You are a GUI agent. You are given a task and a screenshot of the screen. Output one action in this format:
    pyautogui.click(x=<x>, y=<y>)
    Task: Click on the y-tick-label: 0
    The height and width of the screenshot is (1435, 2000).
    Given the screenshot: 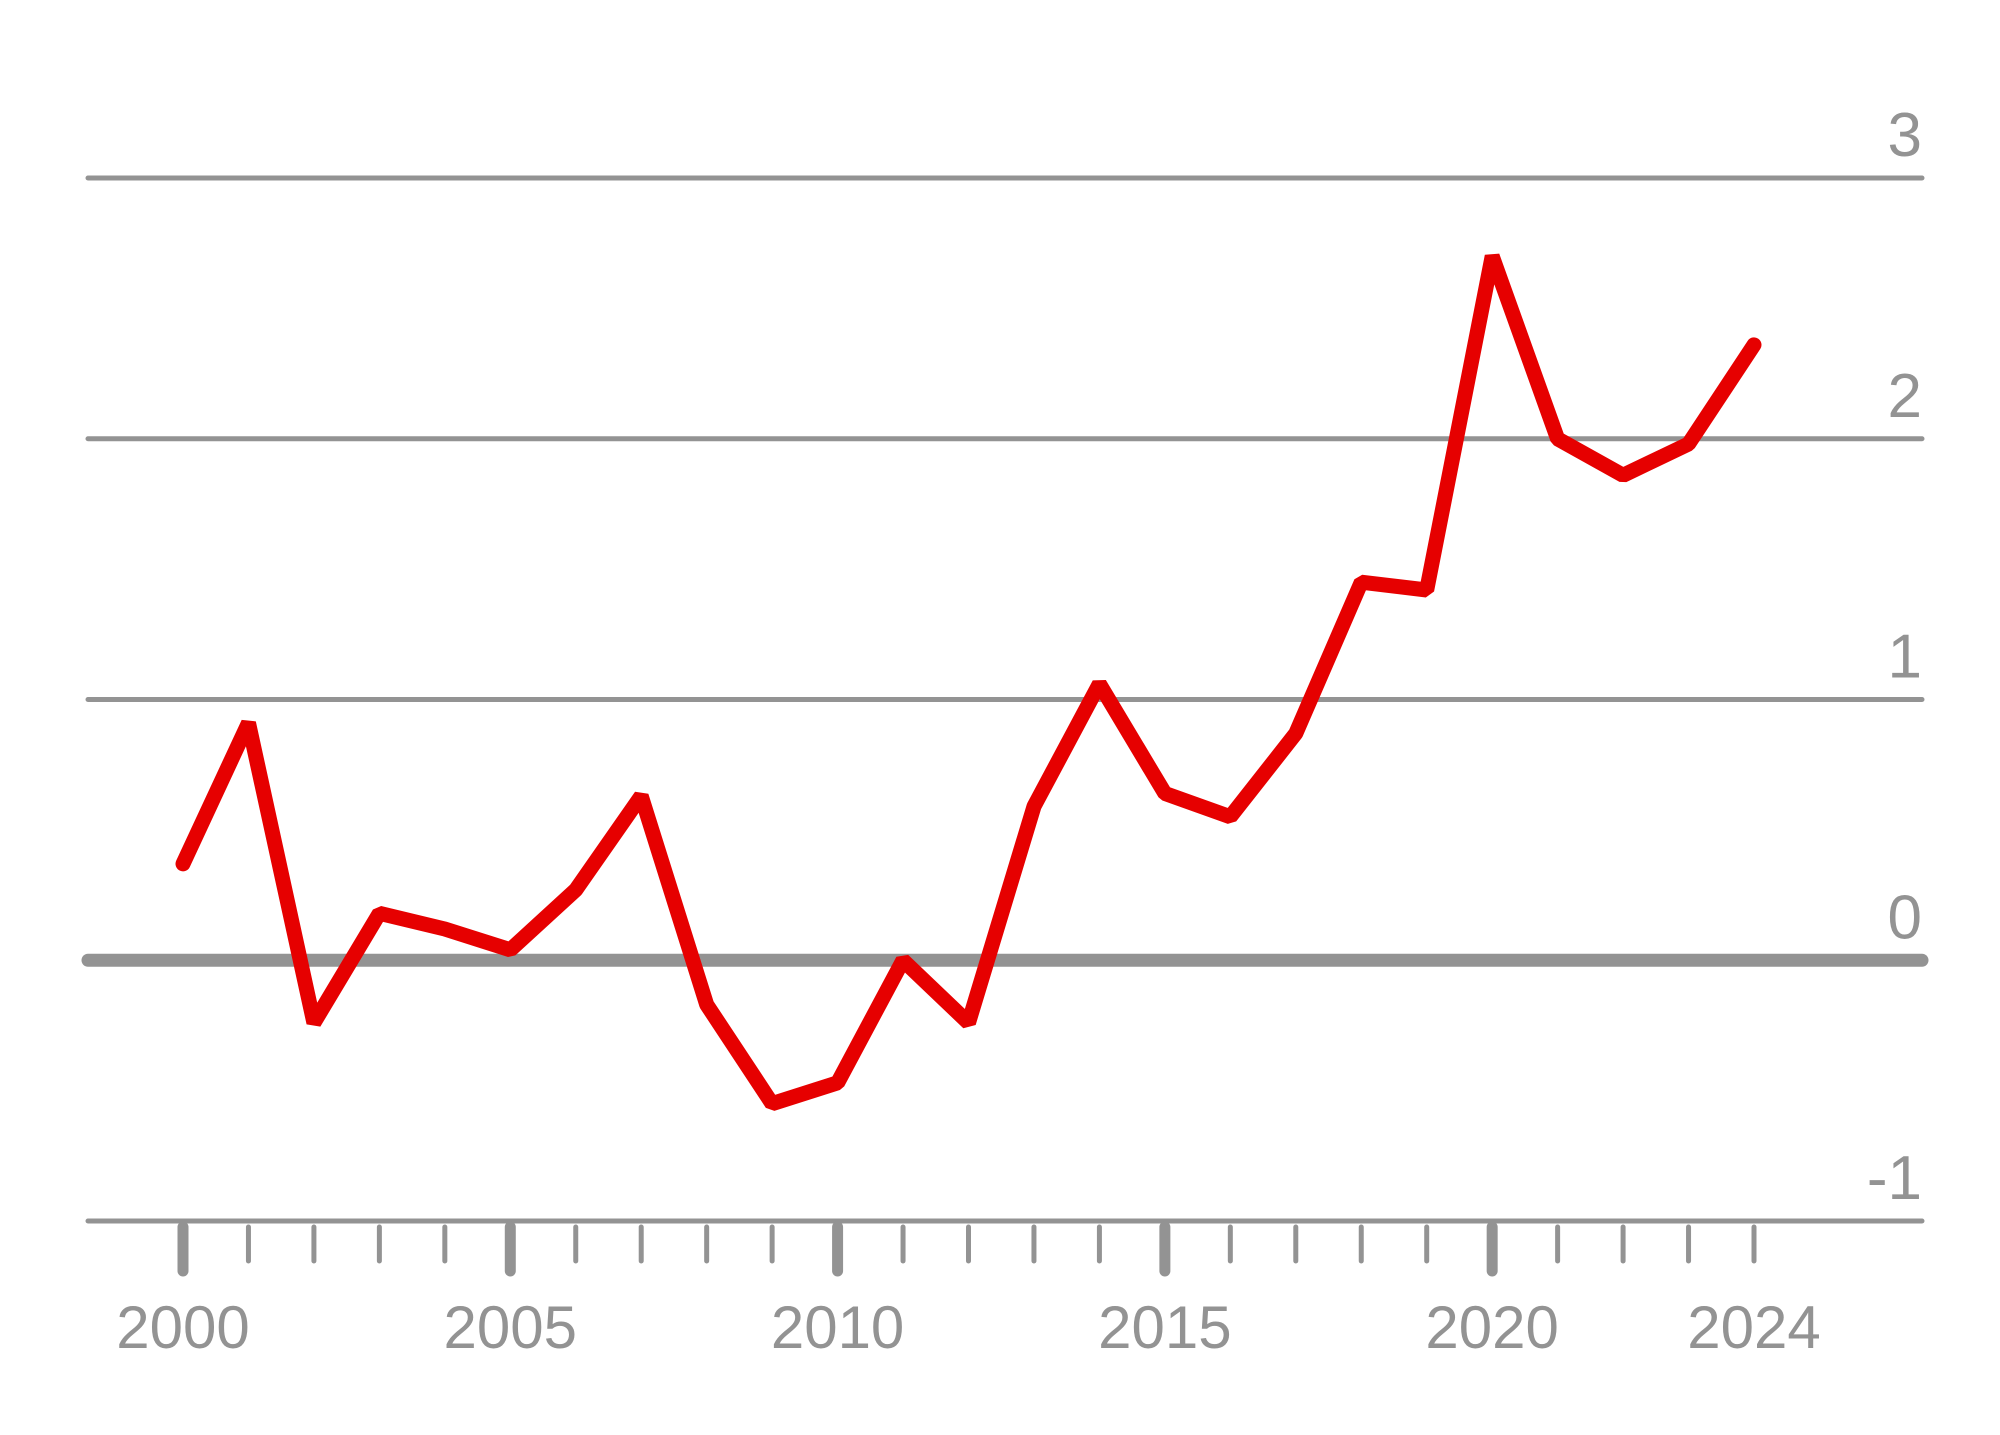 What is the action you would take?
    pyautogui.click(x=1905, y=917)
    